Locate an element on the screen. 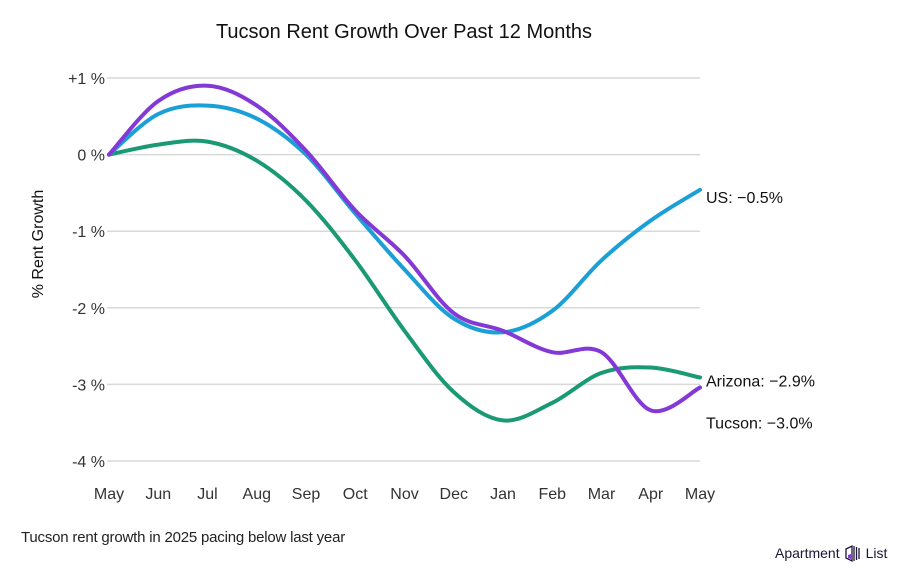  x-tick-label: Jan is located at coordinates (503, 494).